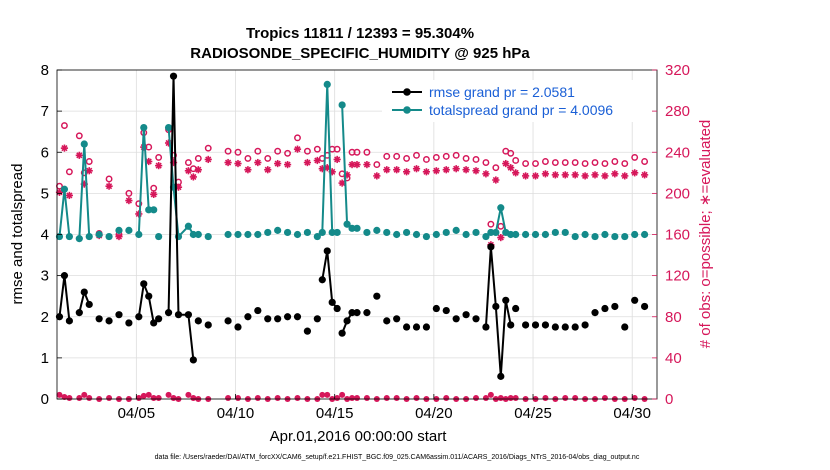 Image resolution: width=830 pixels, height=470 pixels. Describe the element at coordinates (677, 276) in the screenshot. I see `y-right-tick-label: 120` at that location.